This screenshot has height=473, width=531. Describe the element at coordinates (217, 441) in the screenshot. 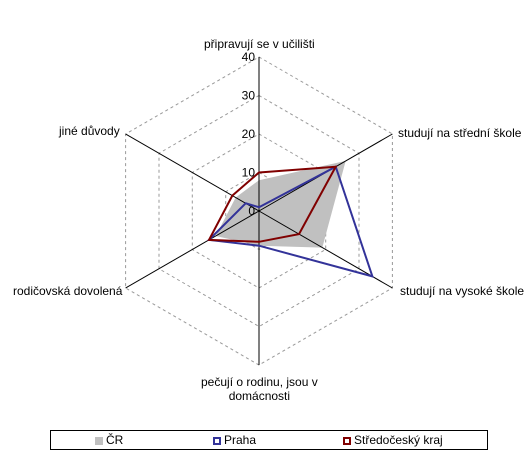

I see `legend-swatch-praha` at that location.